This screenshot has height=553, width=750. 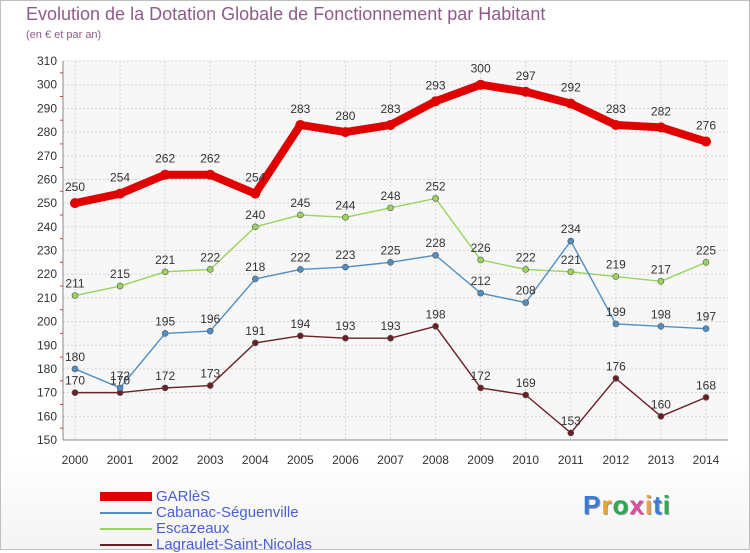 What do you see at coordinates (706, 126) in the screenshot?
I see `data-label-0-14: 276` at bounding box center [706, 126].